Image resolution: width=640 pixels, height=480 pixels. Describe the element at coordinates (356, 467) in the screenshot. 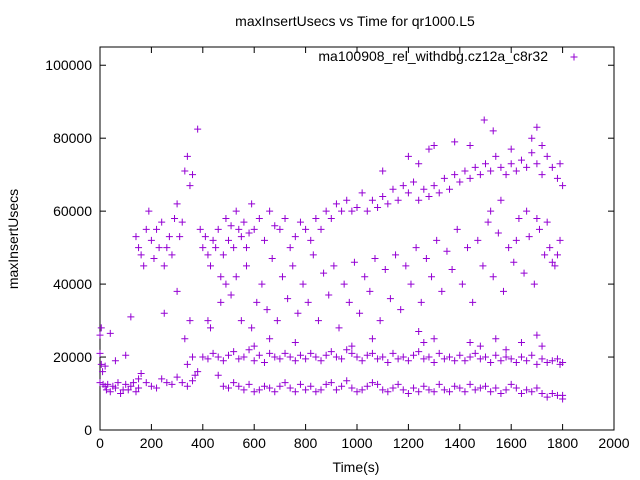

I see `x-axis-label: Time(s)` at that location.